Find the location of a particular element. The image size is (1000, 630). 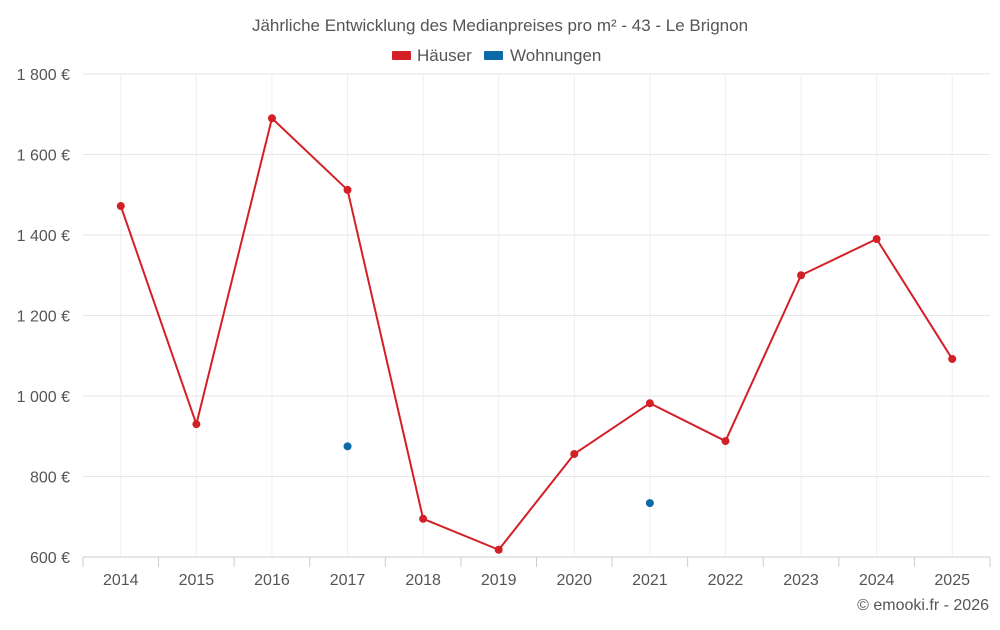

data-point-haeuser-2018 is located at coordinates (423, 518).